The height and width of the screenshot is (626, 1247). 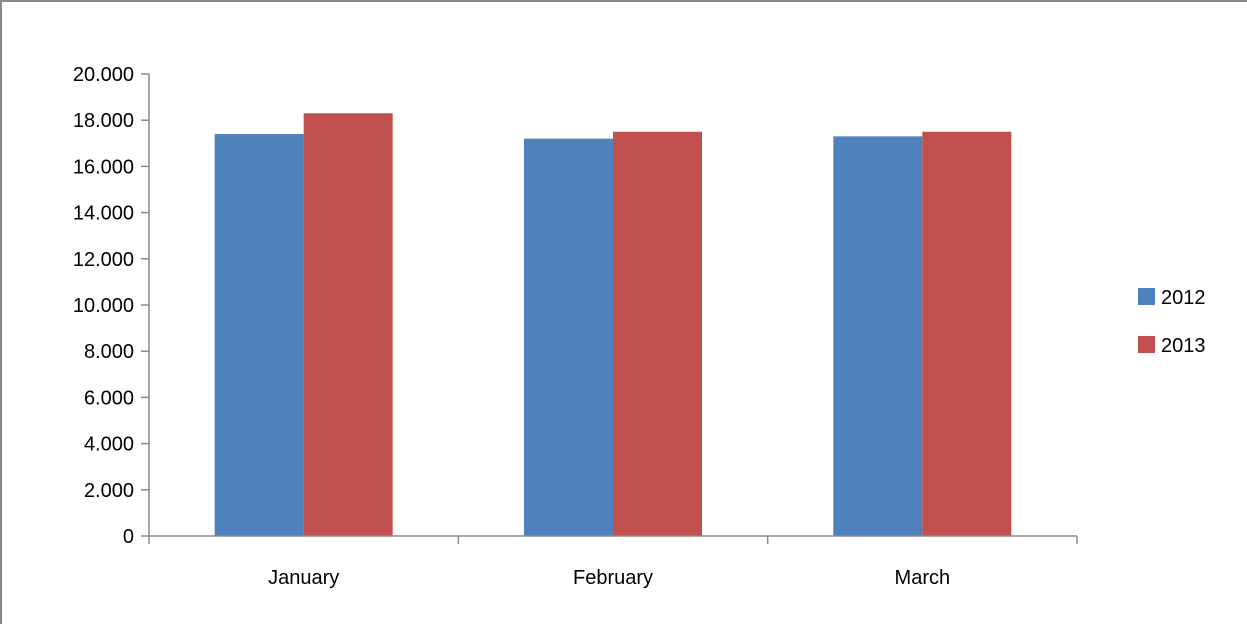 What do you see at coordinates (878, 336) in the screenshot?
I see `bar-2012-march` at bounding box center [878, 336].